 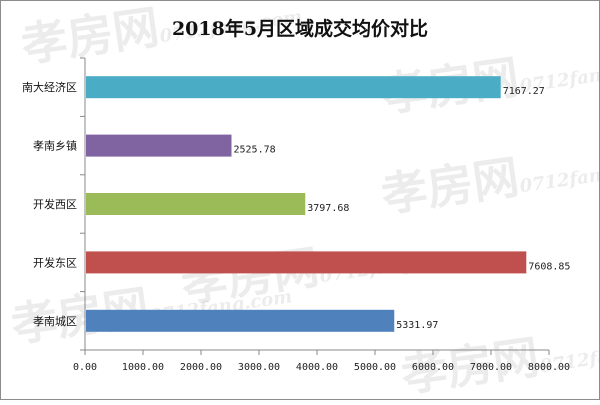 I want to click on x-tick-label: 6000.00, so click(x=433, y=367).